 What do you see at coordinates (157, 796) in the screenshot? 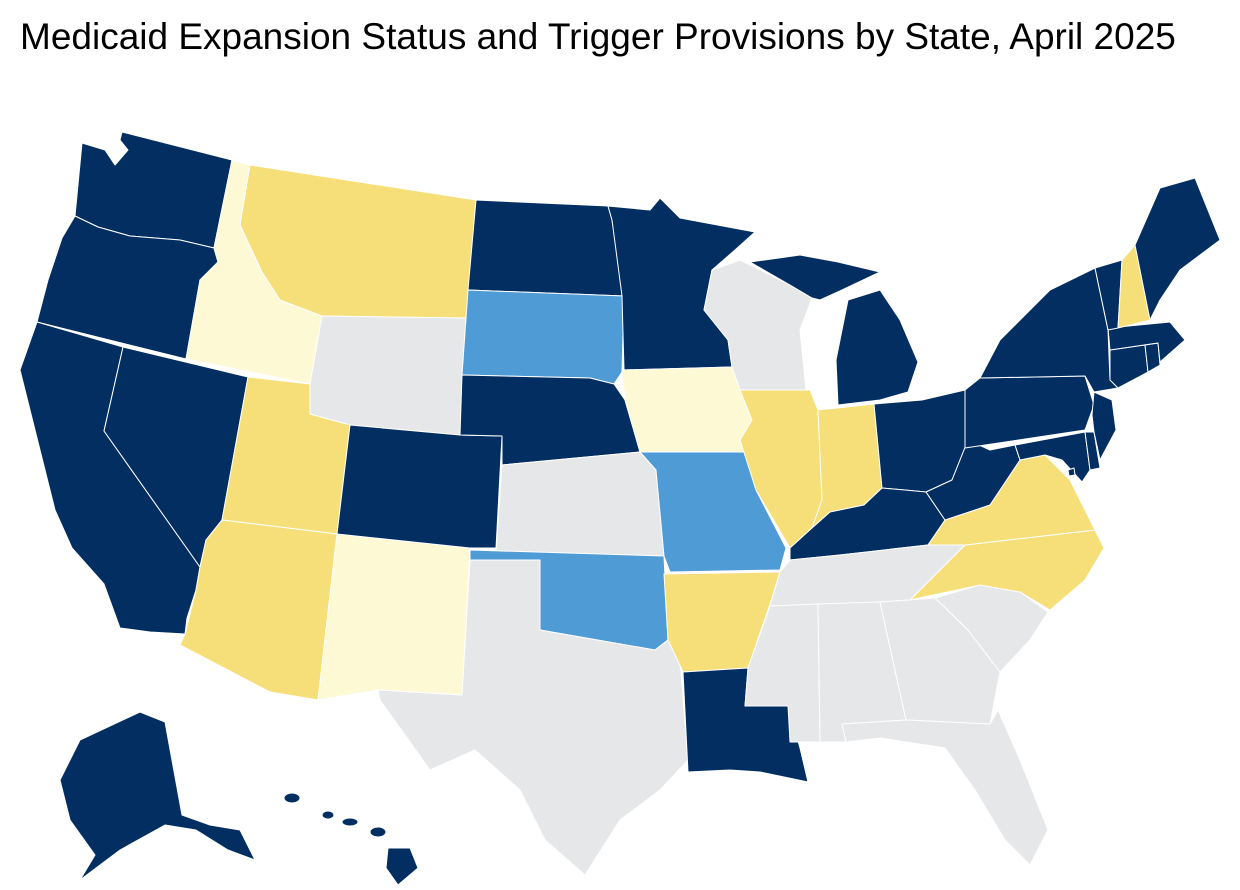
I see `state-alaska` at bounding box center [157, 796].